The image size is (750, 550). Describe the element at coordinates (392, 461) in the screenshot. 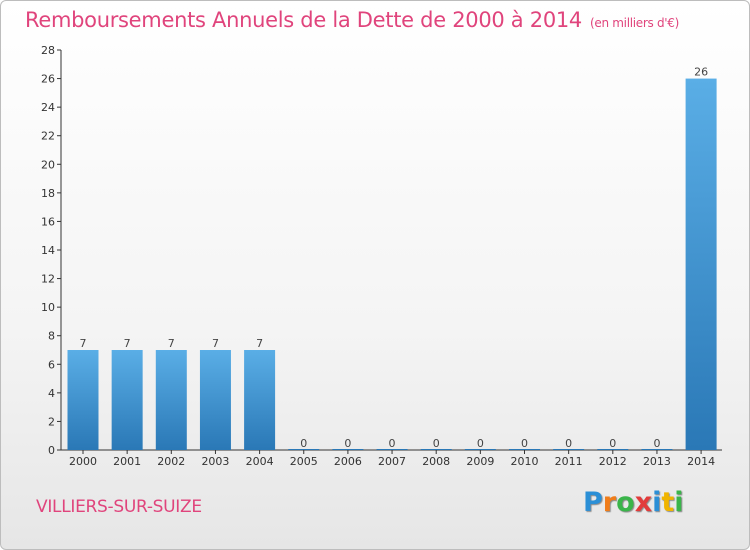

I see `x-tick-label: 2007` at that location.